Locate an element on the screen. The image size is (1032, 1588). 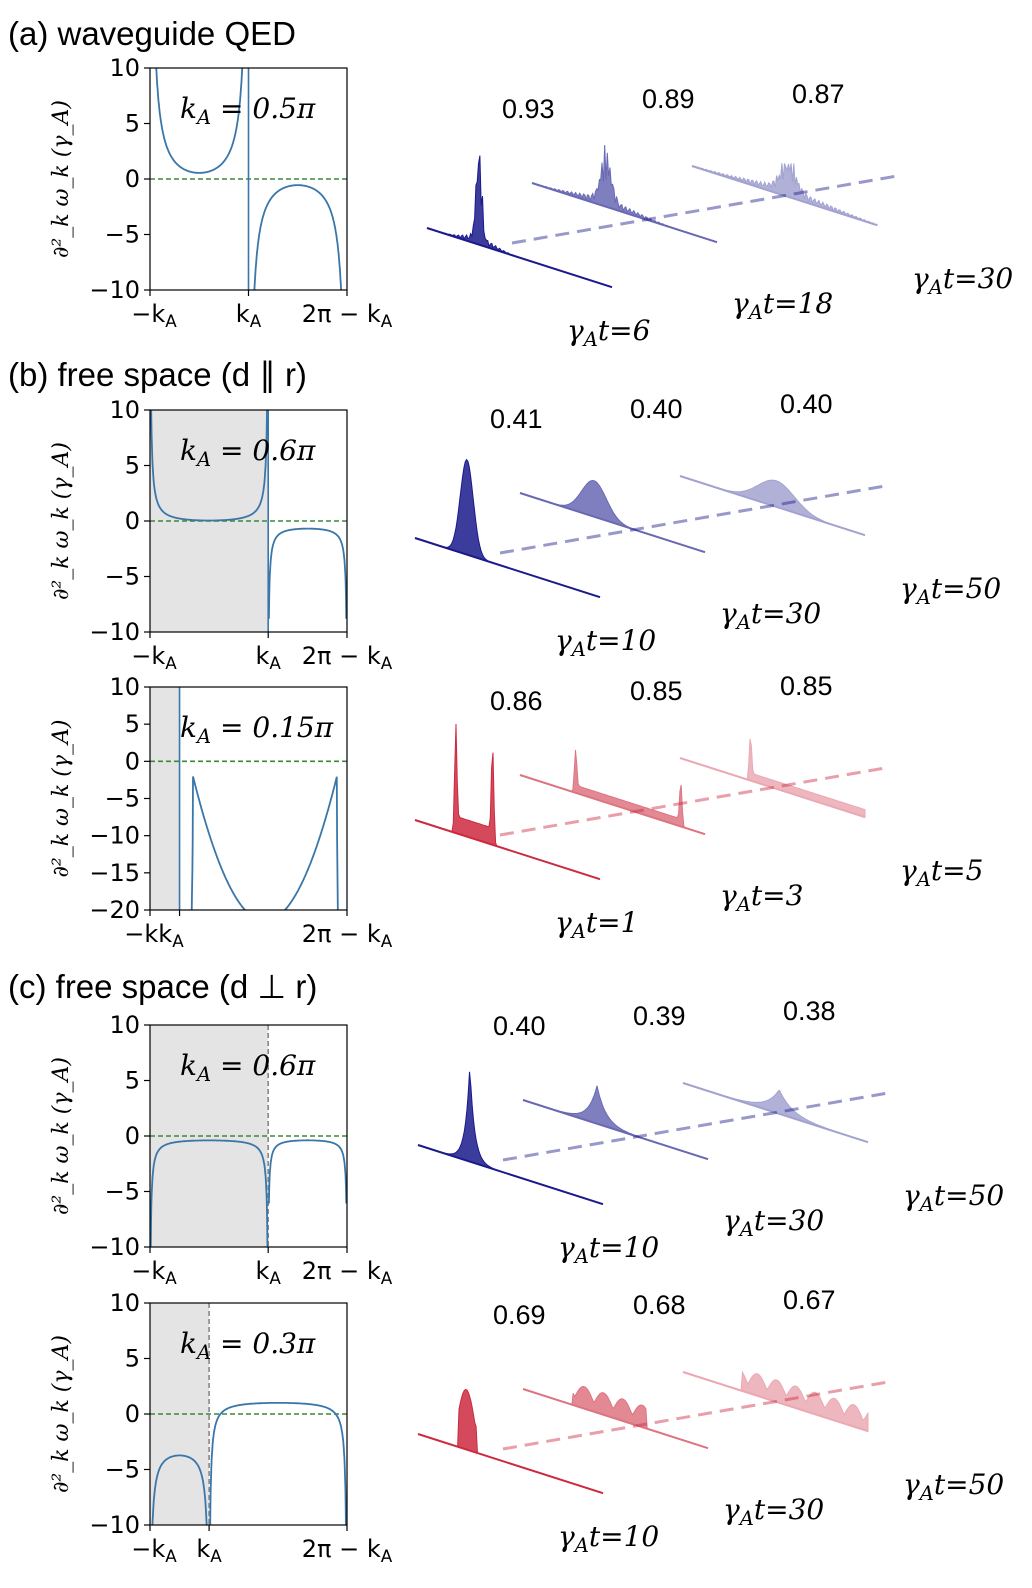
section-title-c: (c) free space (d ⊥ r) is located at coordinates (162, 986).